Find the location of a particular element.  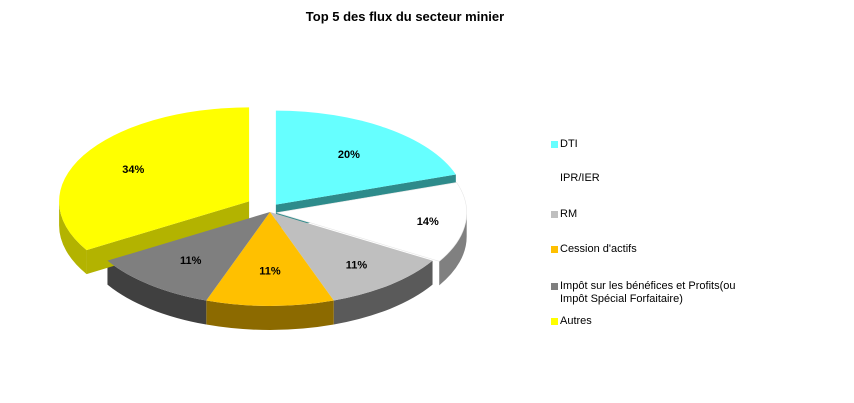

data-label-impot-benefices: 11% is located at coordinates (191, 261).